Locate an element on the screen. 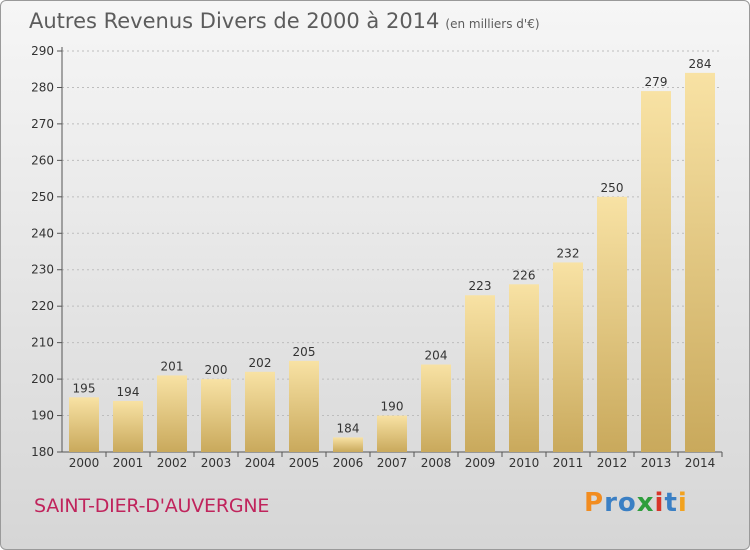  data-label: 204 is located at coordinates (436, 356).